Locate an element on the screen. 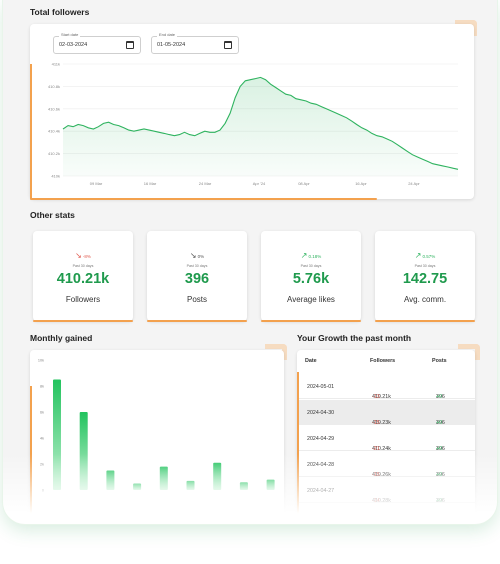  monthly-gained-title: Monthly gained is located at coordinates (61, 338).